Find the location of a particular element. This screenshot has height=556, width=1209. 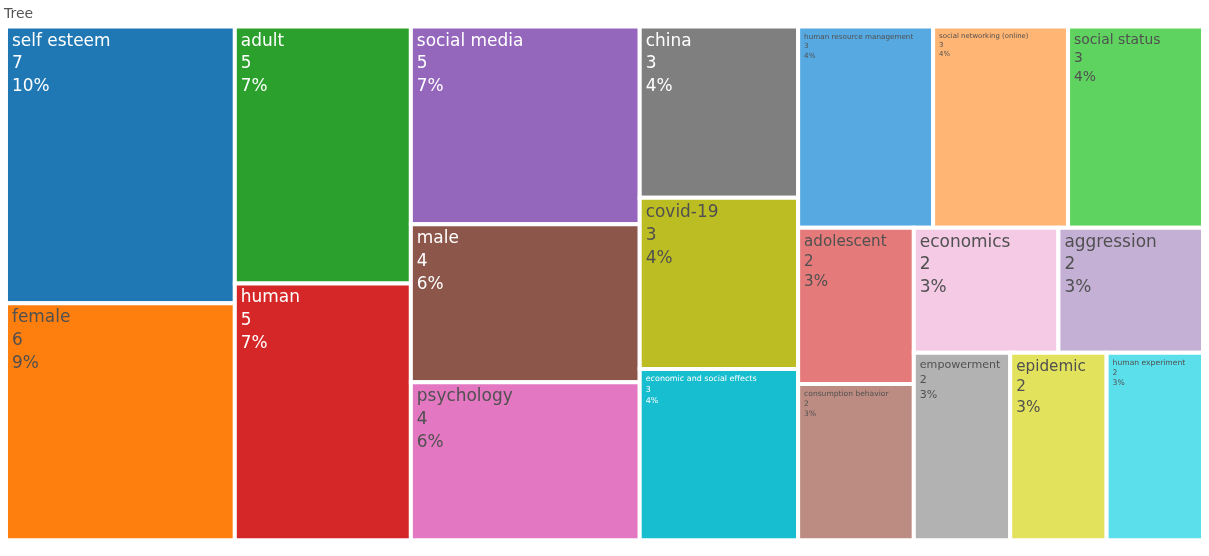

category-label: aggression is located at coordinates (1110, 240).